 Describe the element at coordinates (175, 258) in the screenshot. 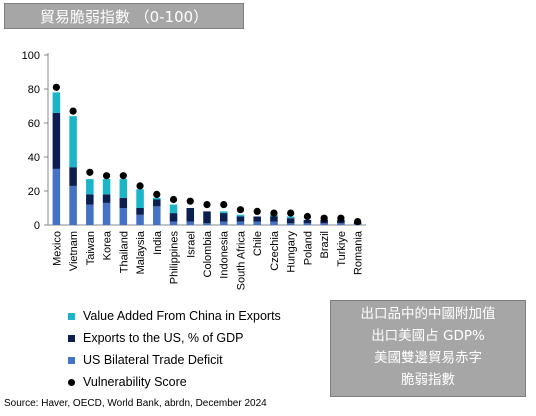

I see `x-tick-label: Philippines` at that location.